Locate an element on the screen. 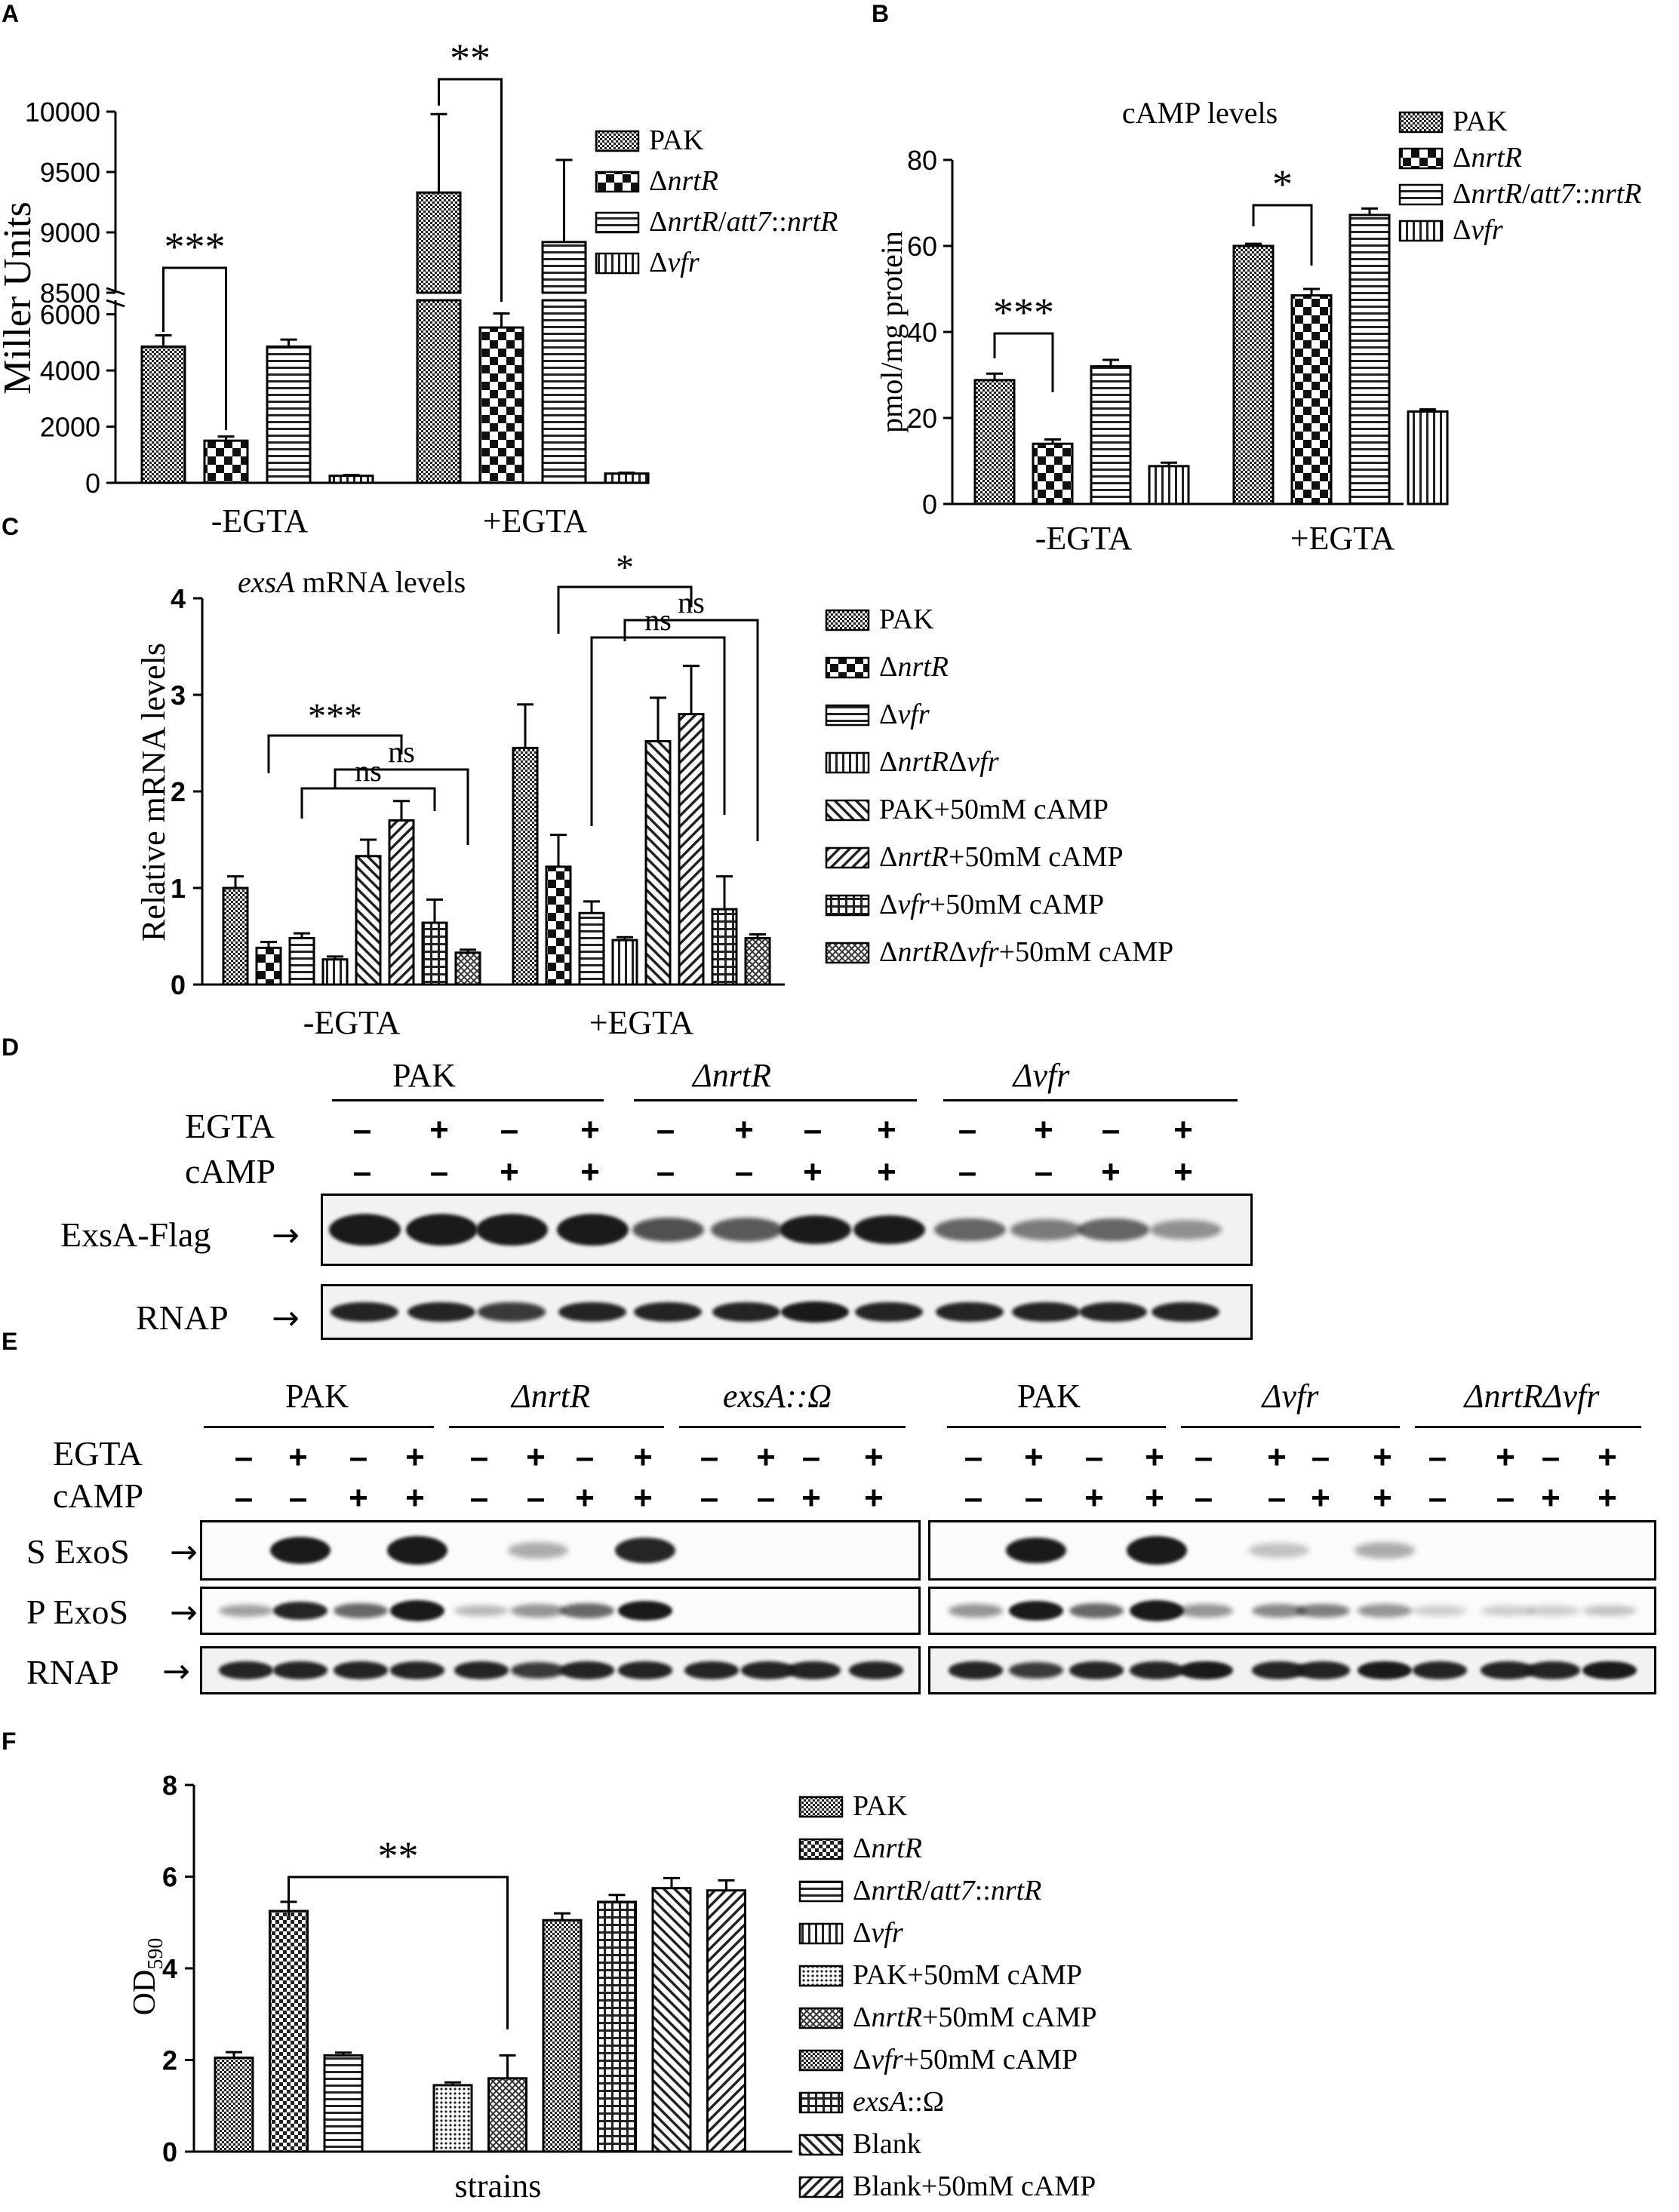 The image size is (1679, 2212). f-y-axis-label: OD590 is located at coordinates (148, 1977).